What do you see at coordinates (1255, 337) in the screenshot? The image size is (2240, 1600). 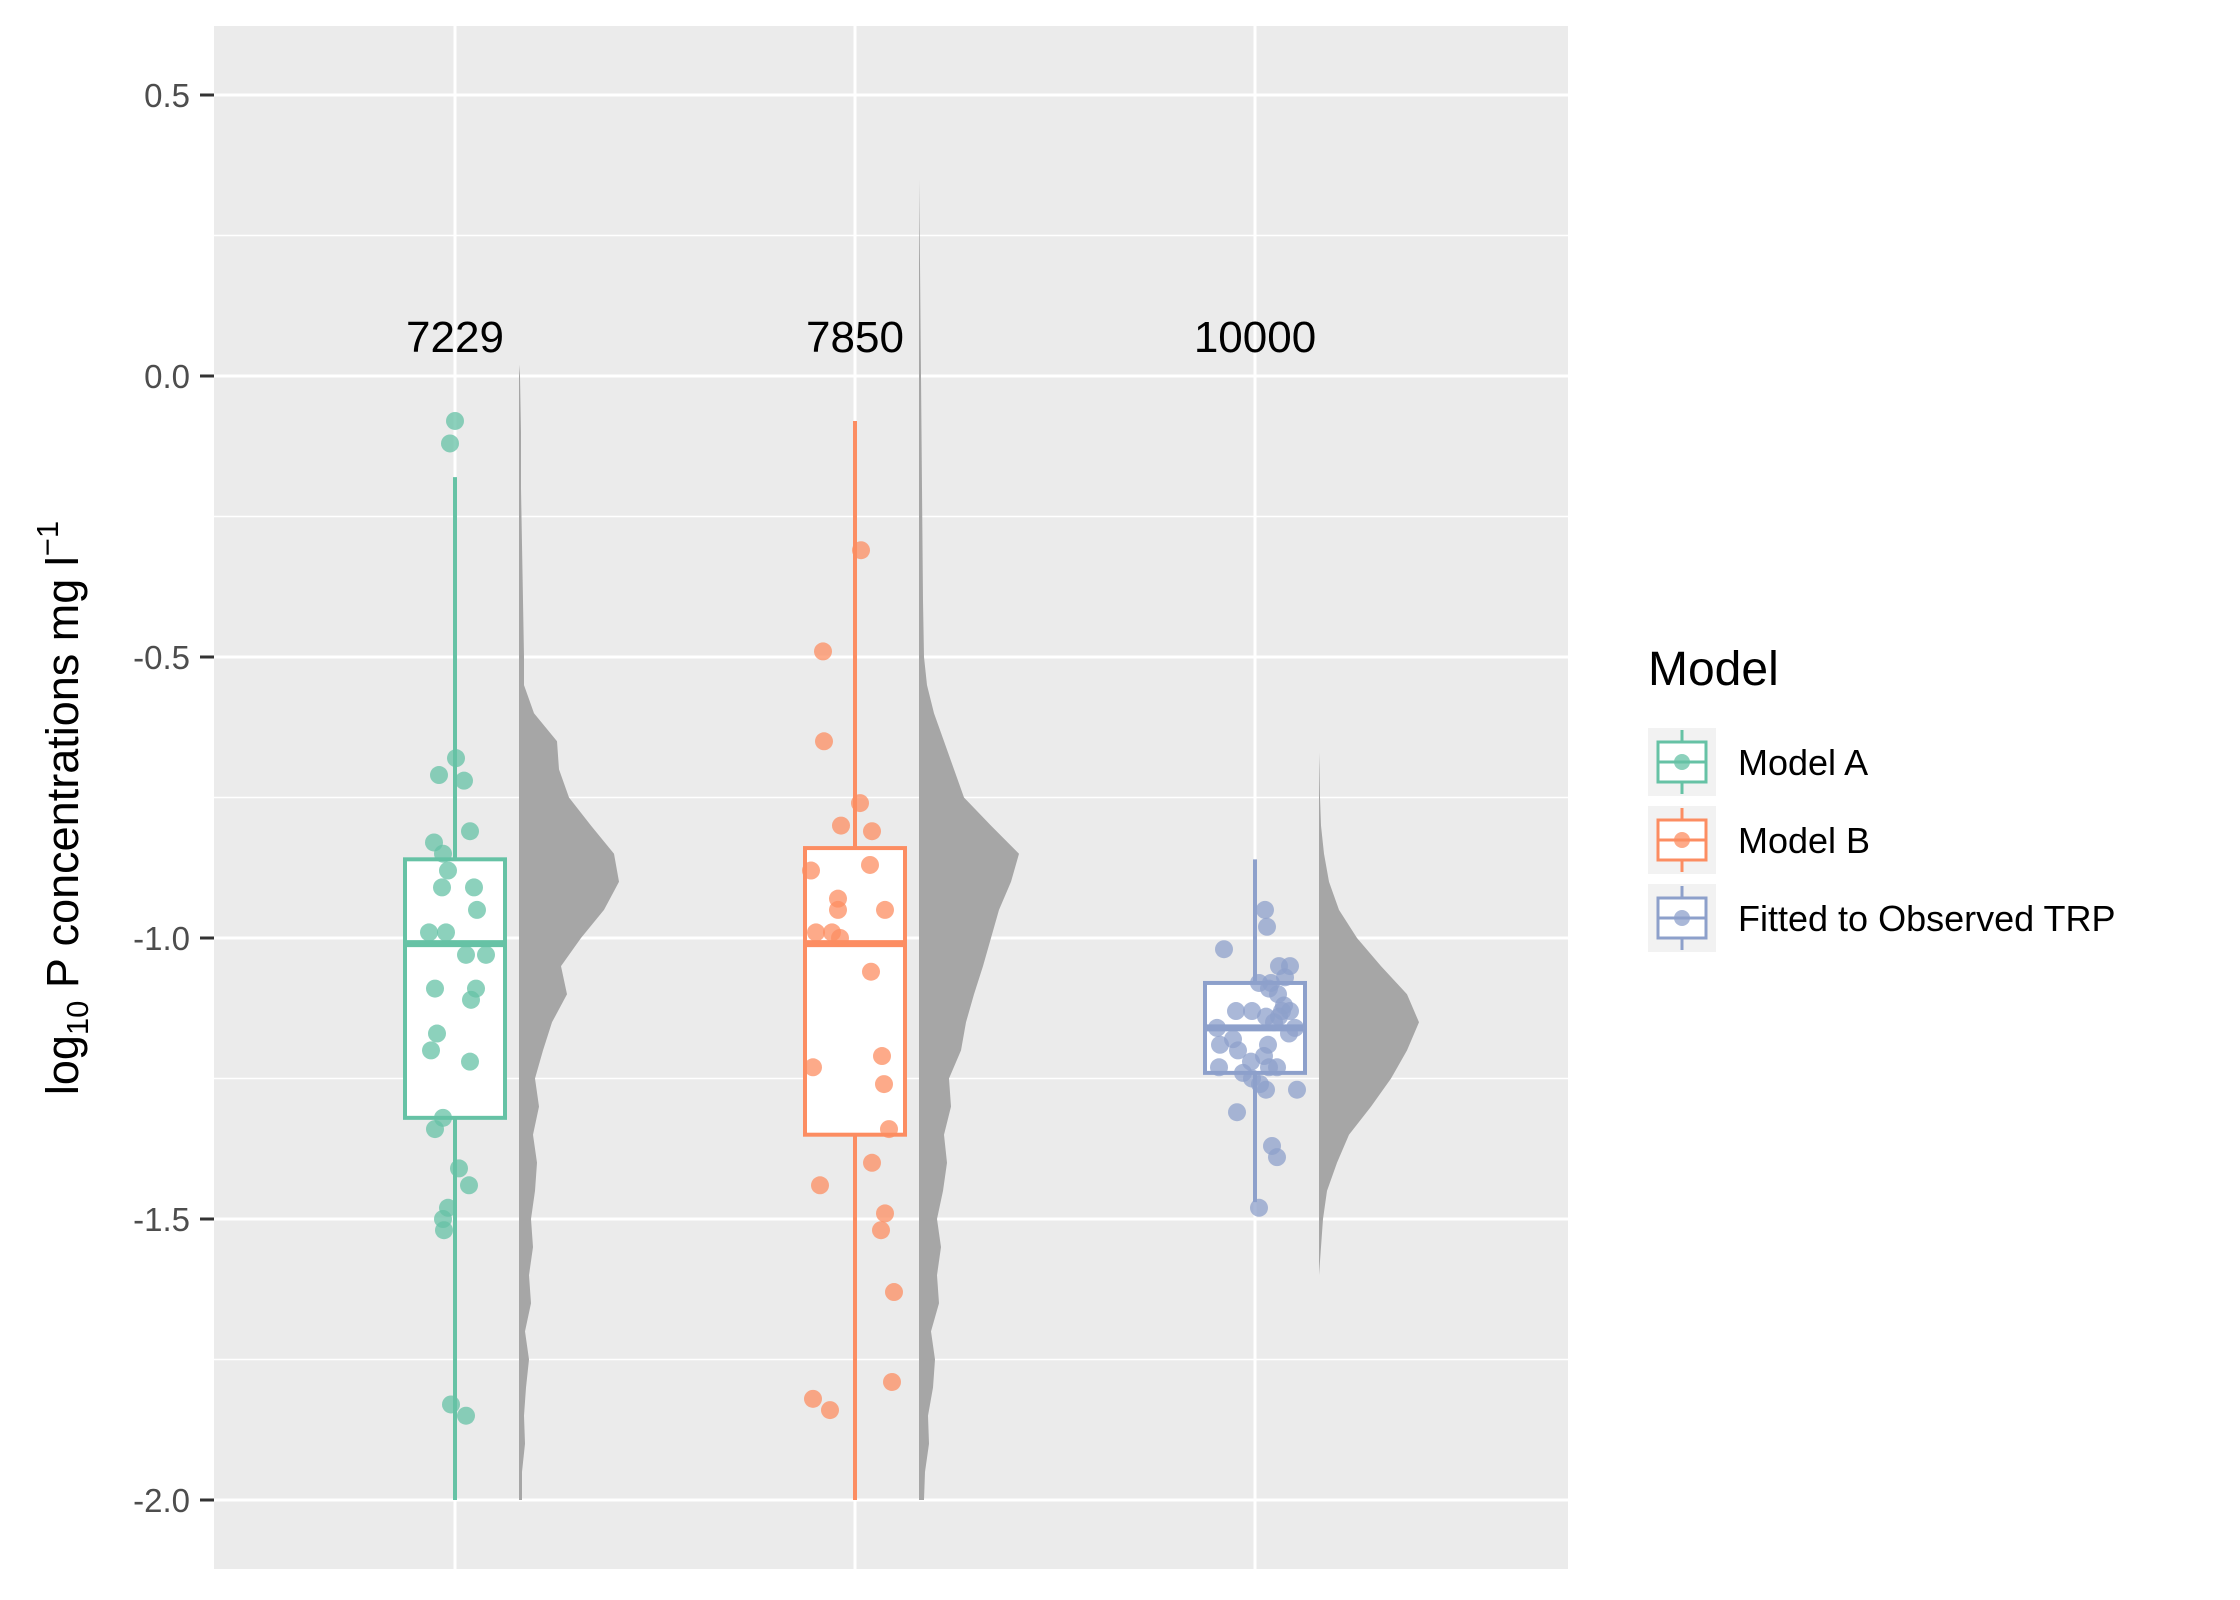 I see `count-label: 10000` at bounding box center [1255, 337].